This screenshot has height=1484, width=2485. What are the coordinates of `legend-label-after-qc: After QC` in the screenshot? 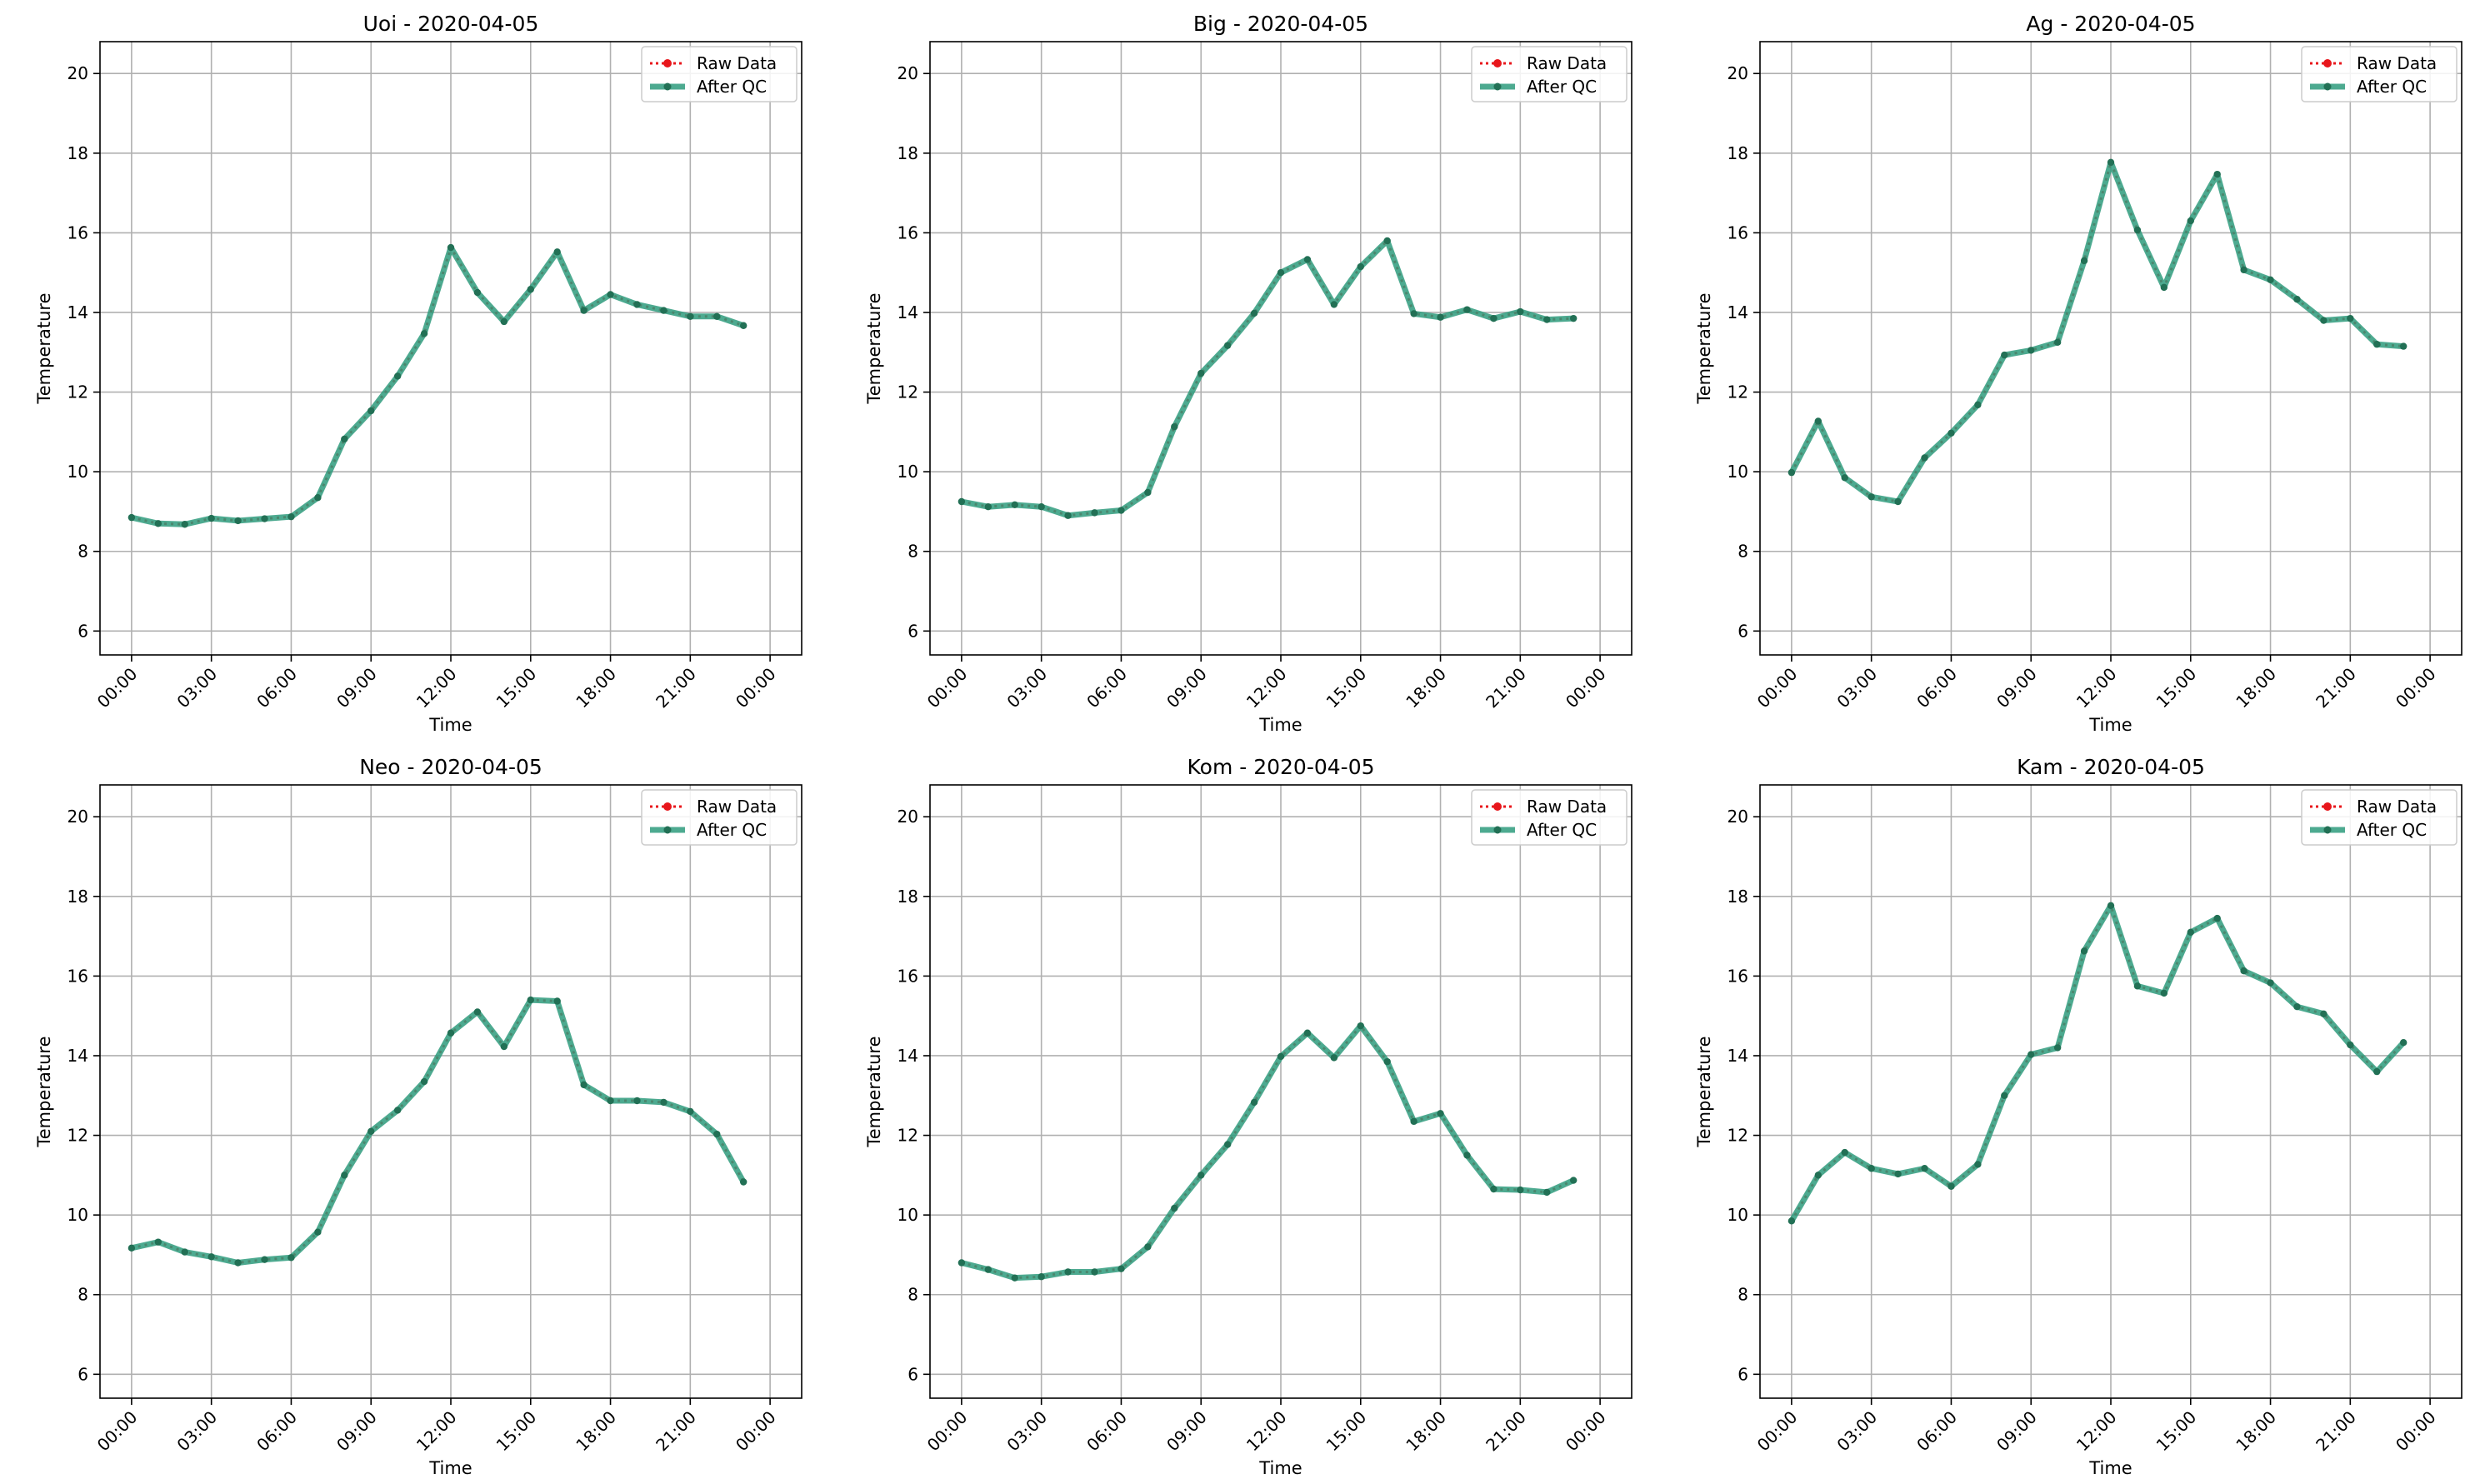 It's located at (2392, 87).